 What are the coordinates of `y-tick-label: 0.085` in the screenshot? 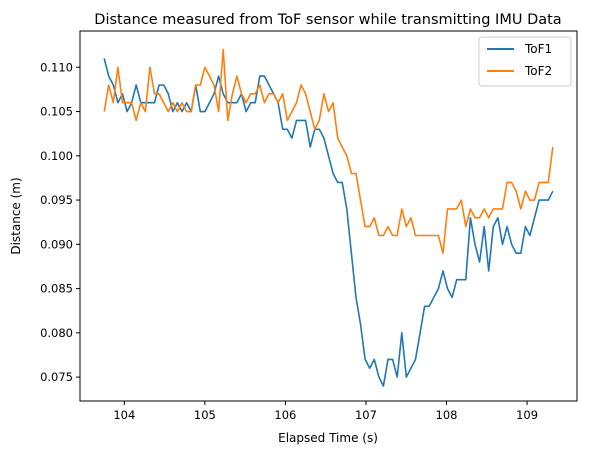 It's located at (56, 289).